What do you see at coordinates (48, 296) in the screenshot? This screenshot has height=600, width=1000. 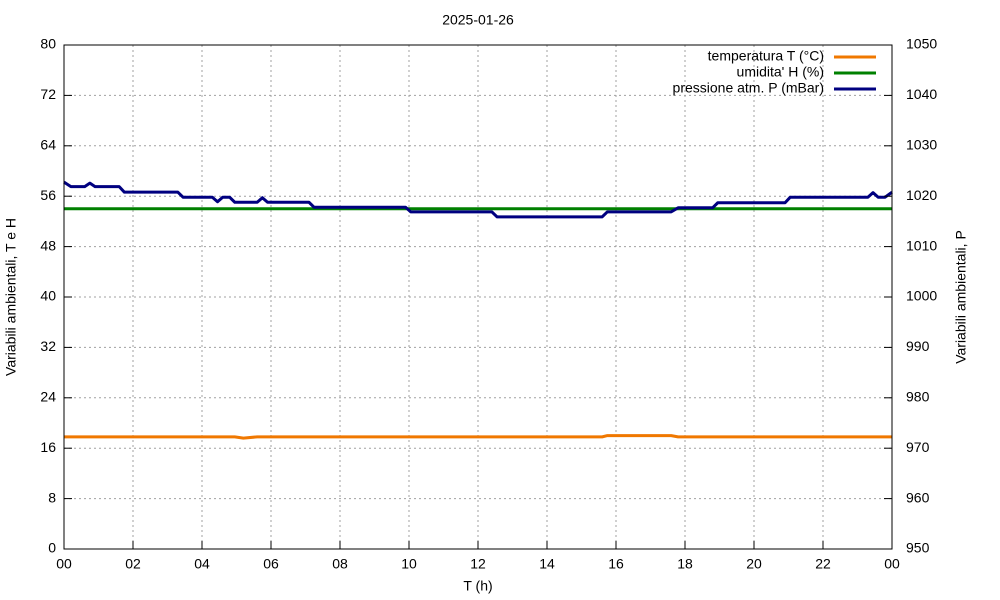 I see `y-tick-label: 40` at bounding box center [48, 296].